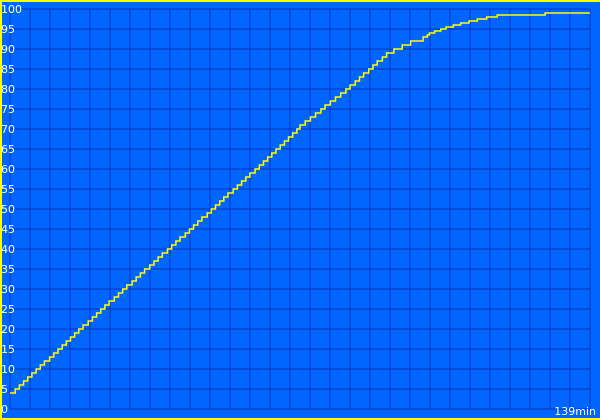 This screenshot has width=600, height=420. Describe the element at coordinates (8, 329) in the screenshot. I see `y-tick-label: 20` at that location.